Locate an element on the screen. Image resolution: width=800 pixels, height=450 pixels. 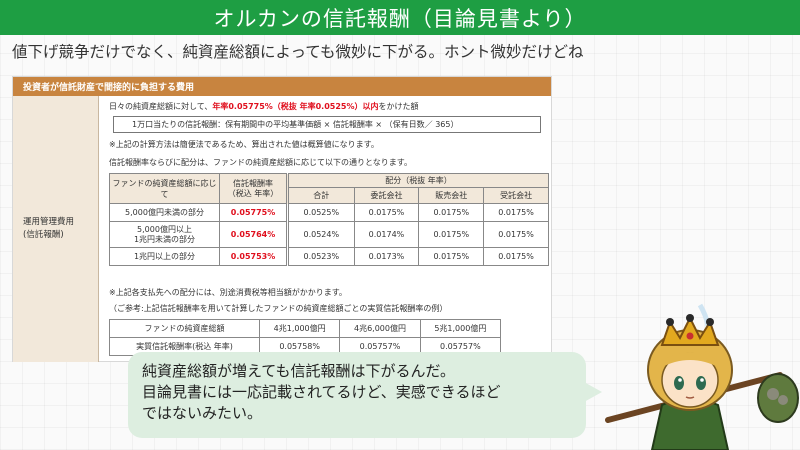
fee-table-subheader: 販売会社 is located at coordinates (451, 195).